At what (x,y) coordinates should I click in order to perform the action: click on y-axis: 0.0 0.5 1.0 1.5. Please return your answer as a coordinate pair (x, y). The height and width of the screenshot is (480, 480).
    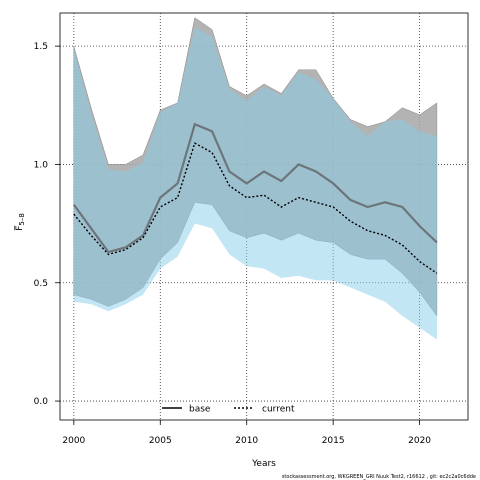
    Looking at the image, I should click on (47, 224).